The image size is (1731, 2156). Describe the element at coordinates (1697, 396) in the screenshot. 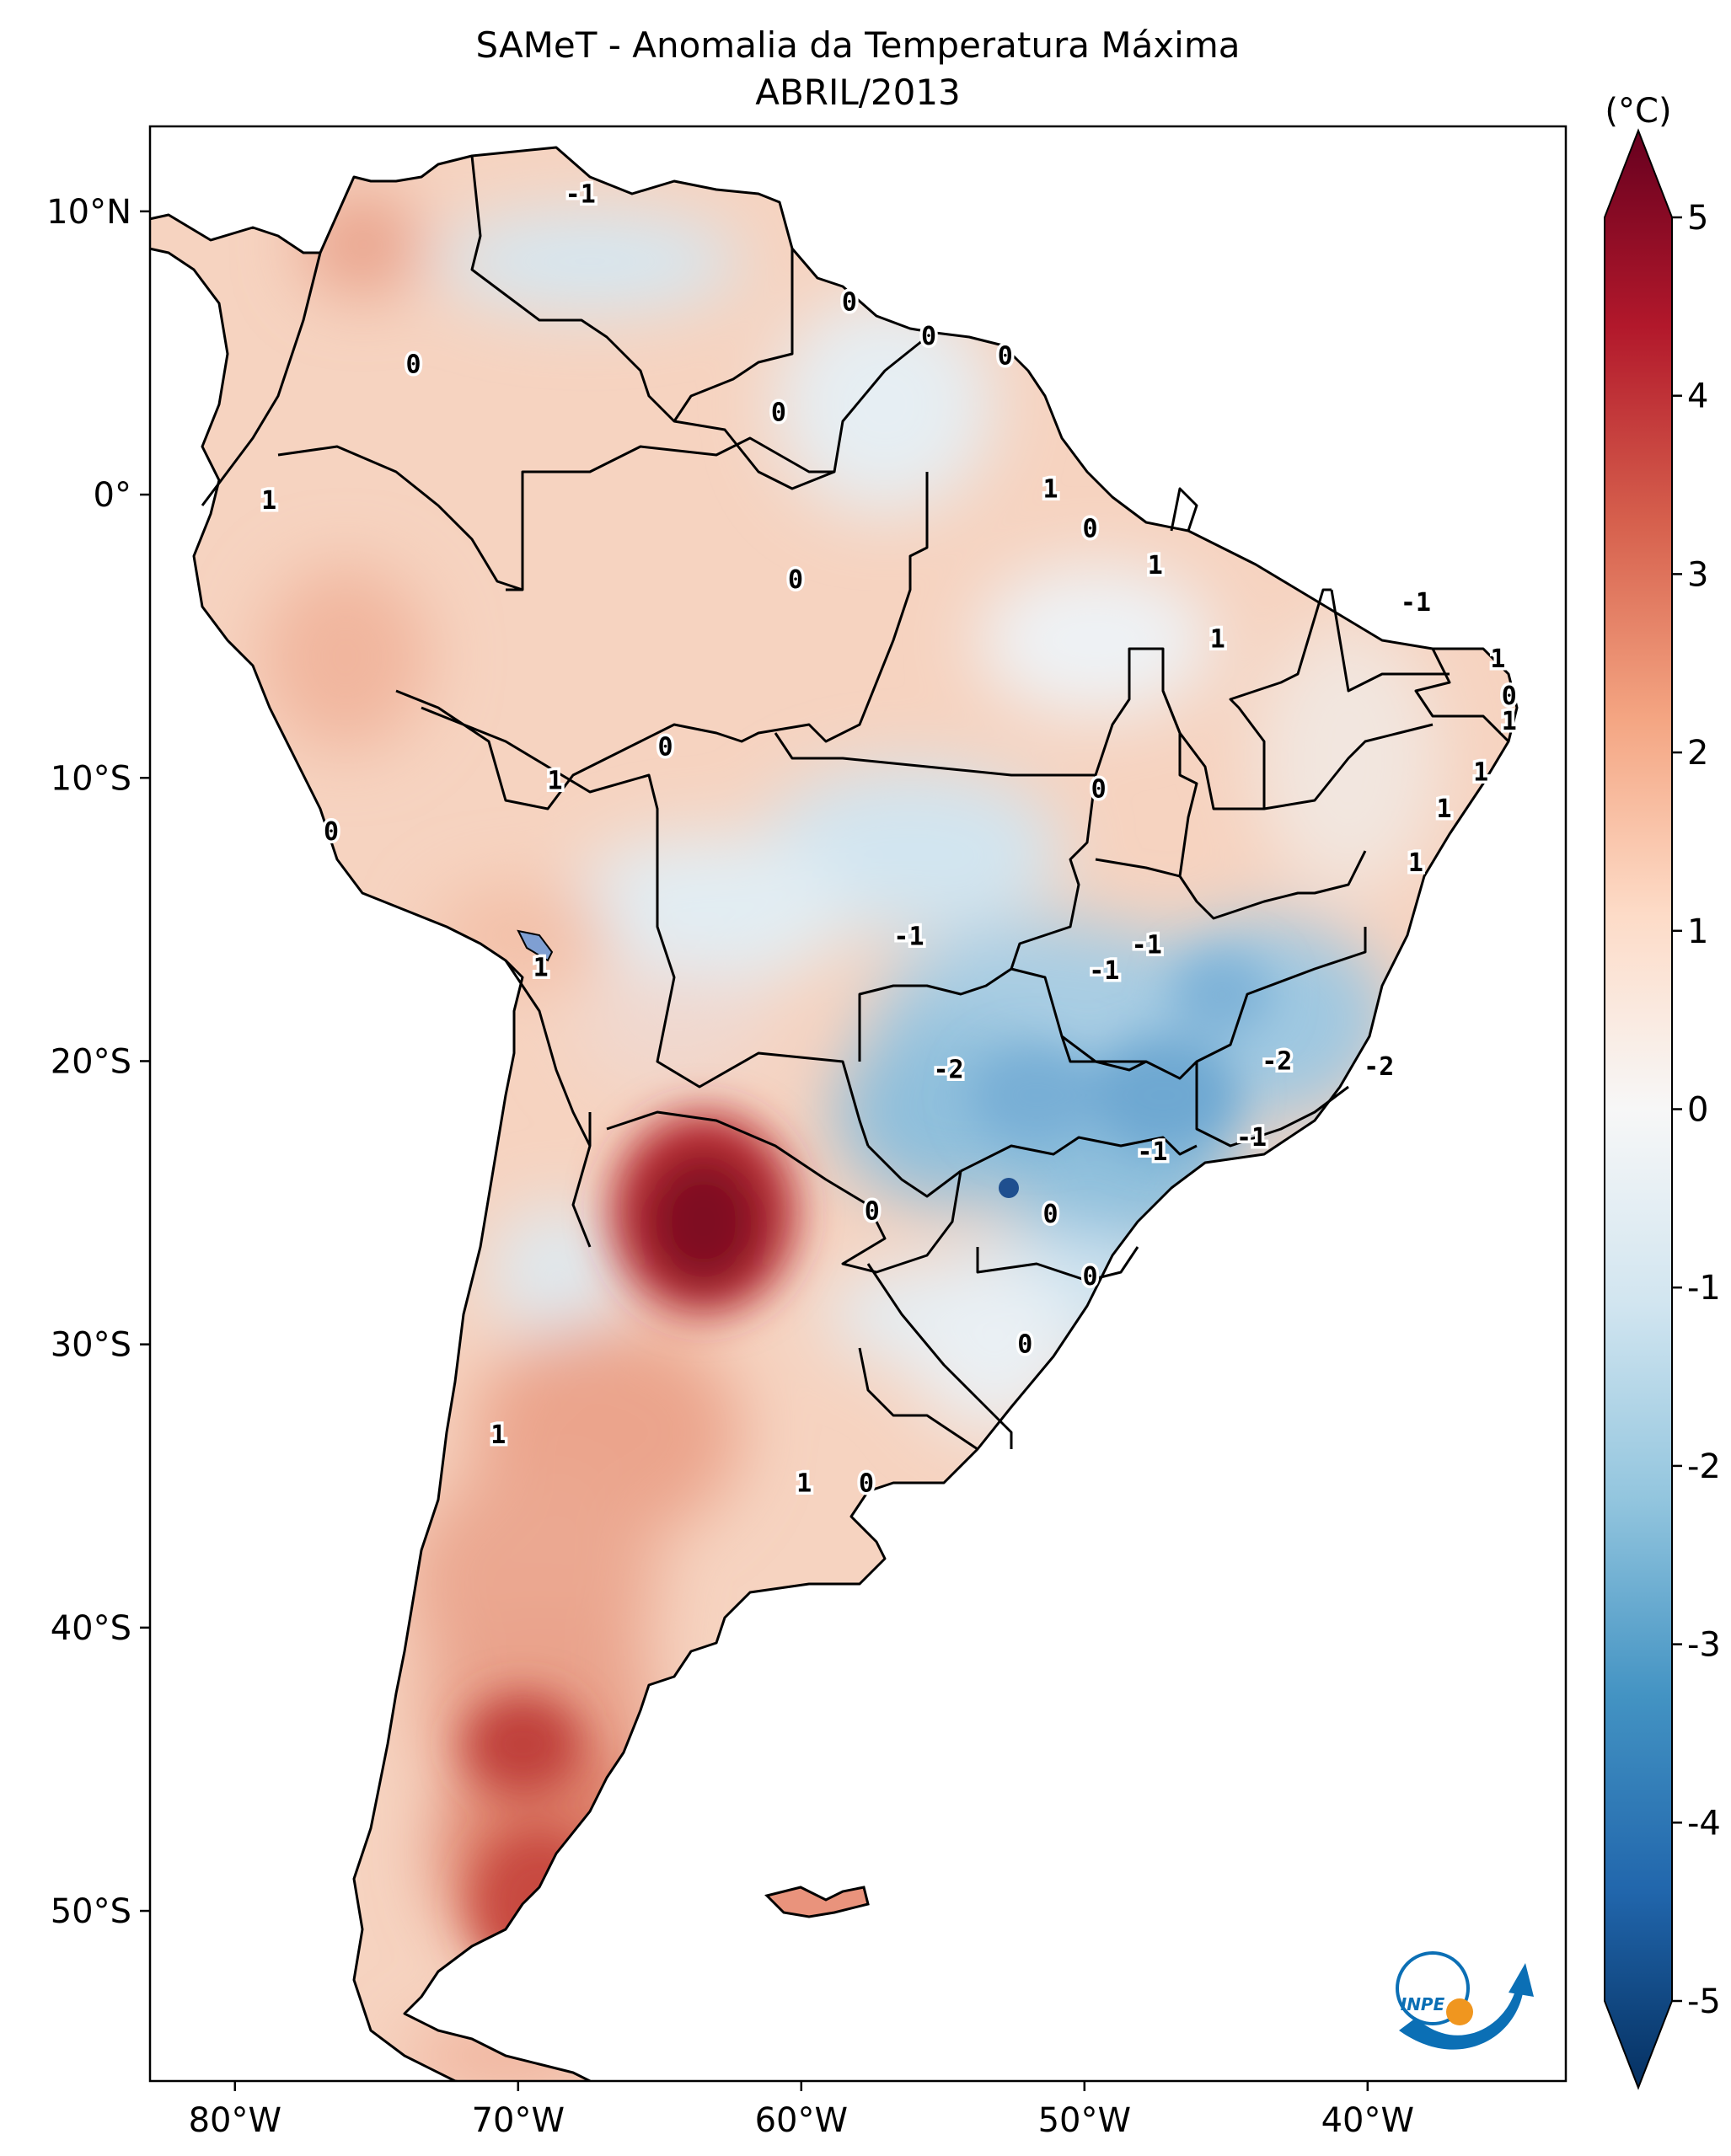

I see `colorbar-tick-label: 4` at that location.